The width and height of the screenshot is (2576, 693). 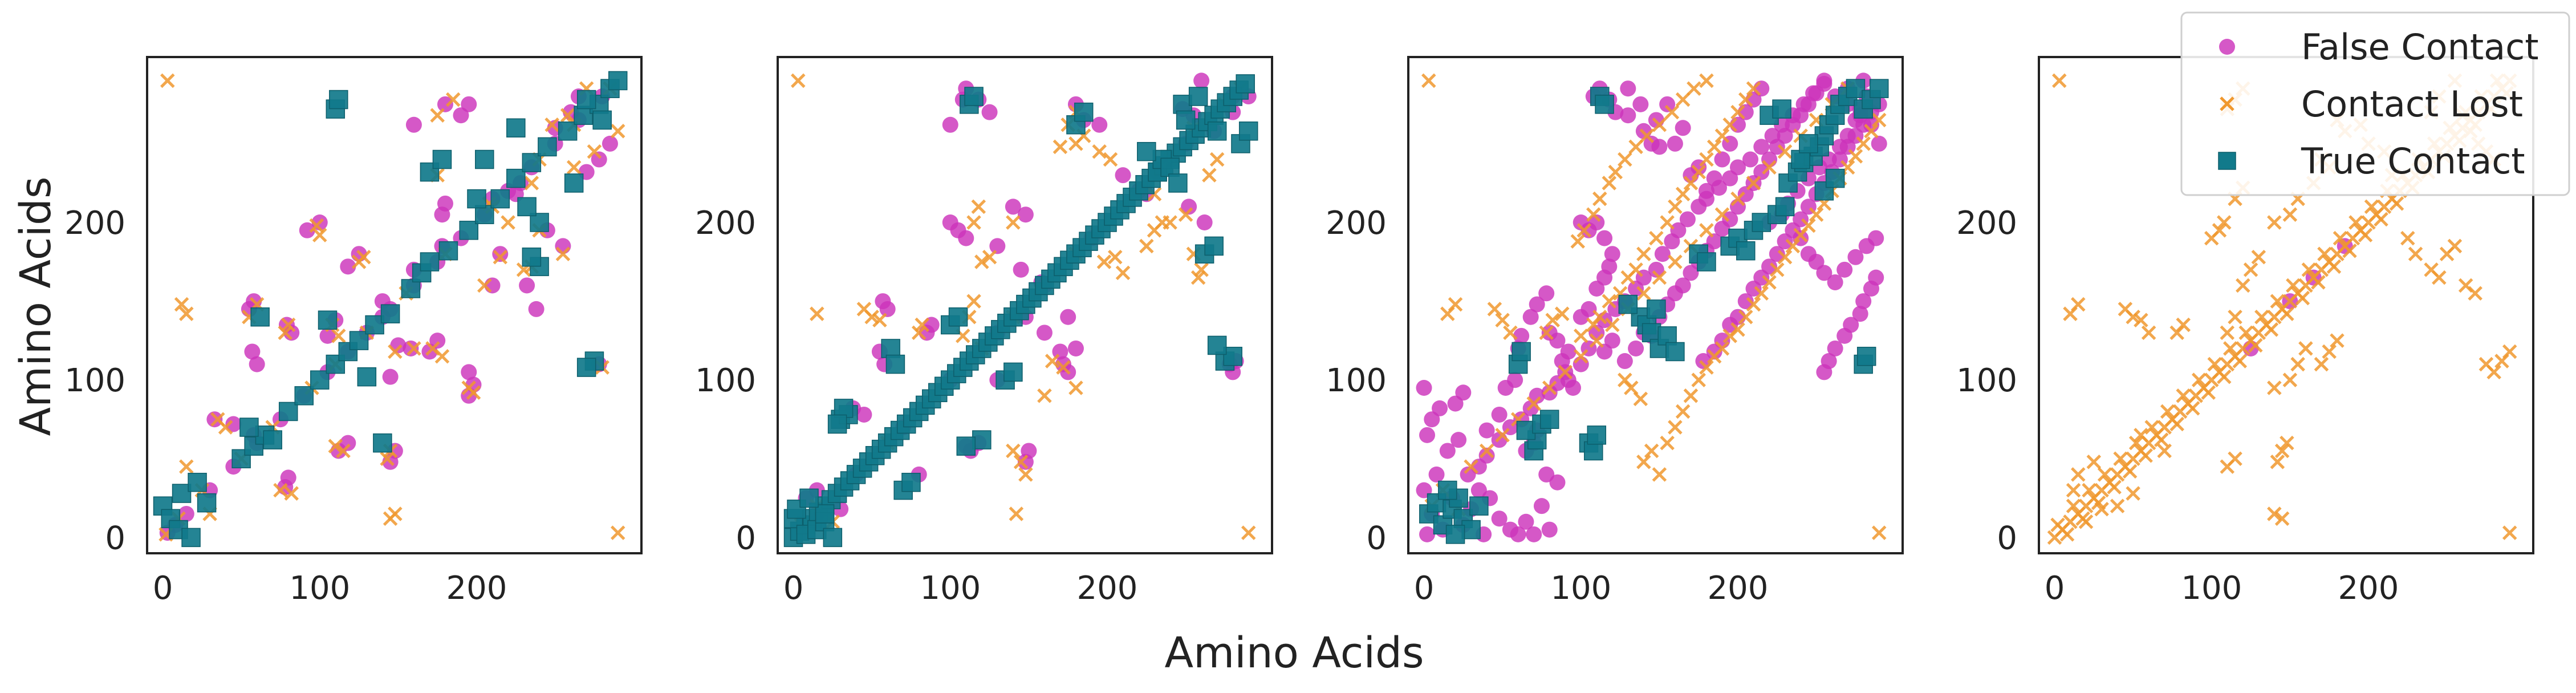 What do you see at coordinates (1020, 310) in the screenshot?
I see `plot-markers` at bounding box center [1020, 310].